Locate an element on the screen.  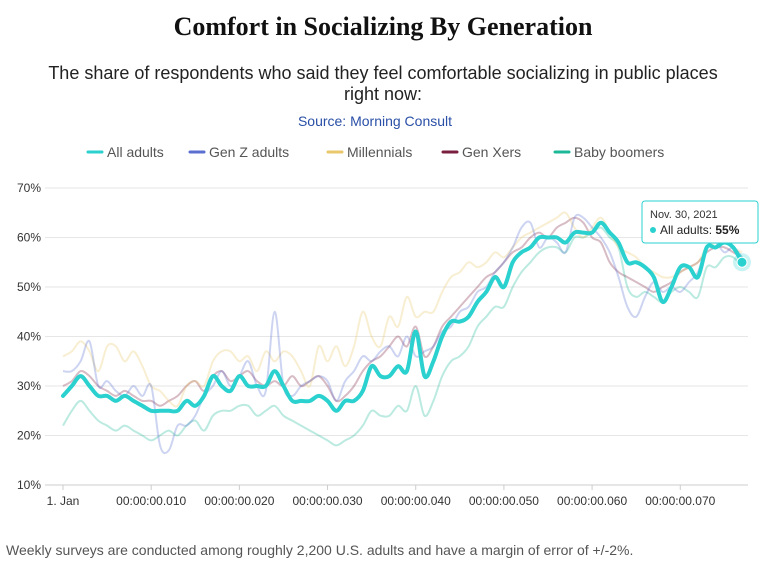
legend-item-millennials: Millennials is located at coordinates (369, 152).